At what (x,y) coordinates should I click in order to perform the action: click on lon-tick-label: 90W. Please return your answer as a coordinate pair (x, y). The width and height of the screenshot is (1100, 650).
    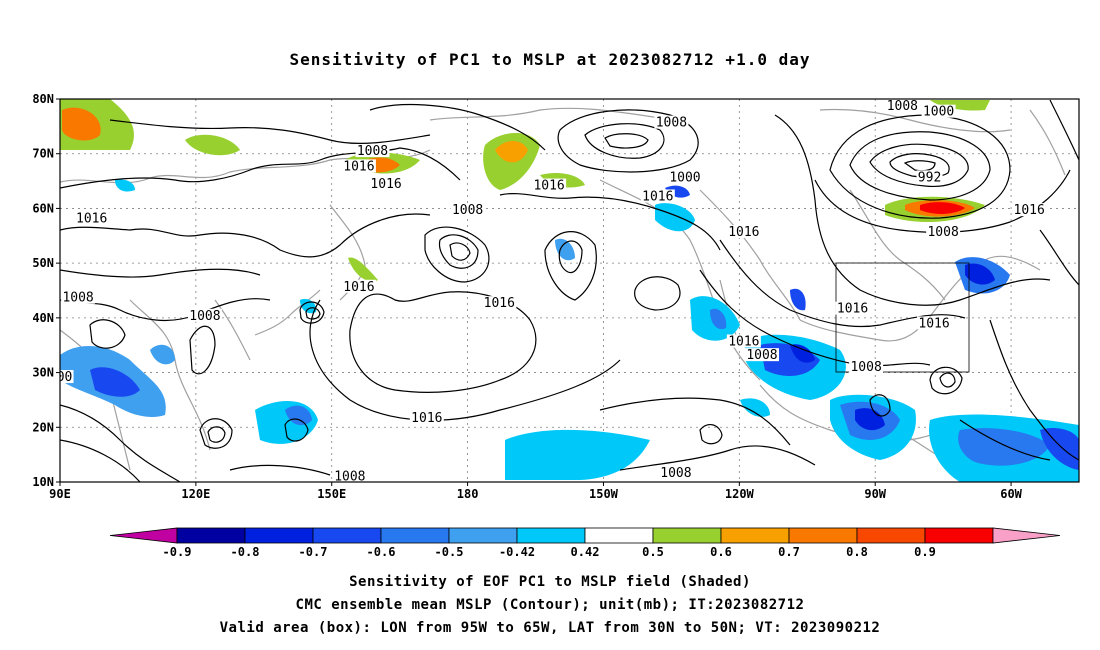
    Looking at the image, I should click on (875, 494).